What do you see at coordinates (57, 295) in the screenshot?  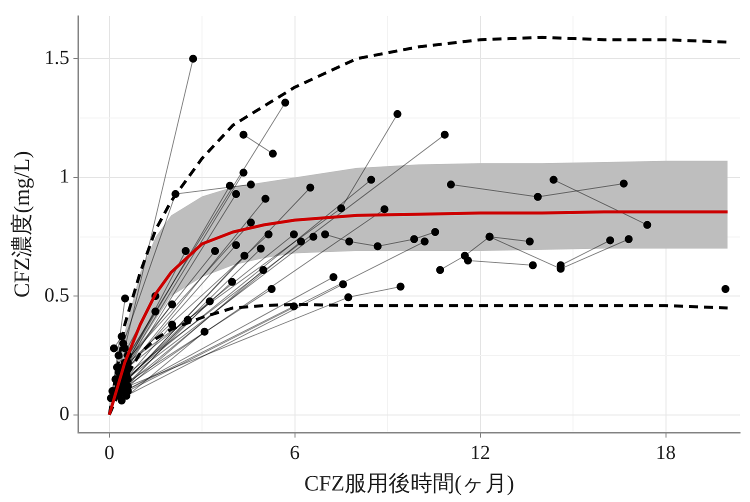 I see `y-tick-label: 0.5` at bounding box center [57, 295].